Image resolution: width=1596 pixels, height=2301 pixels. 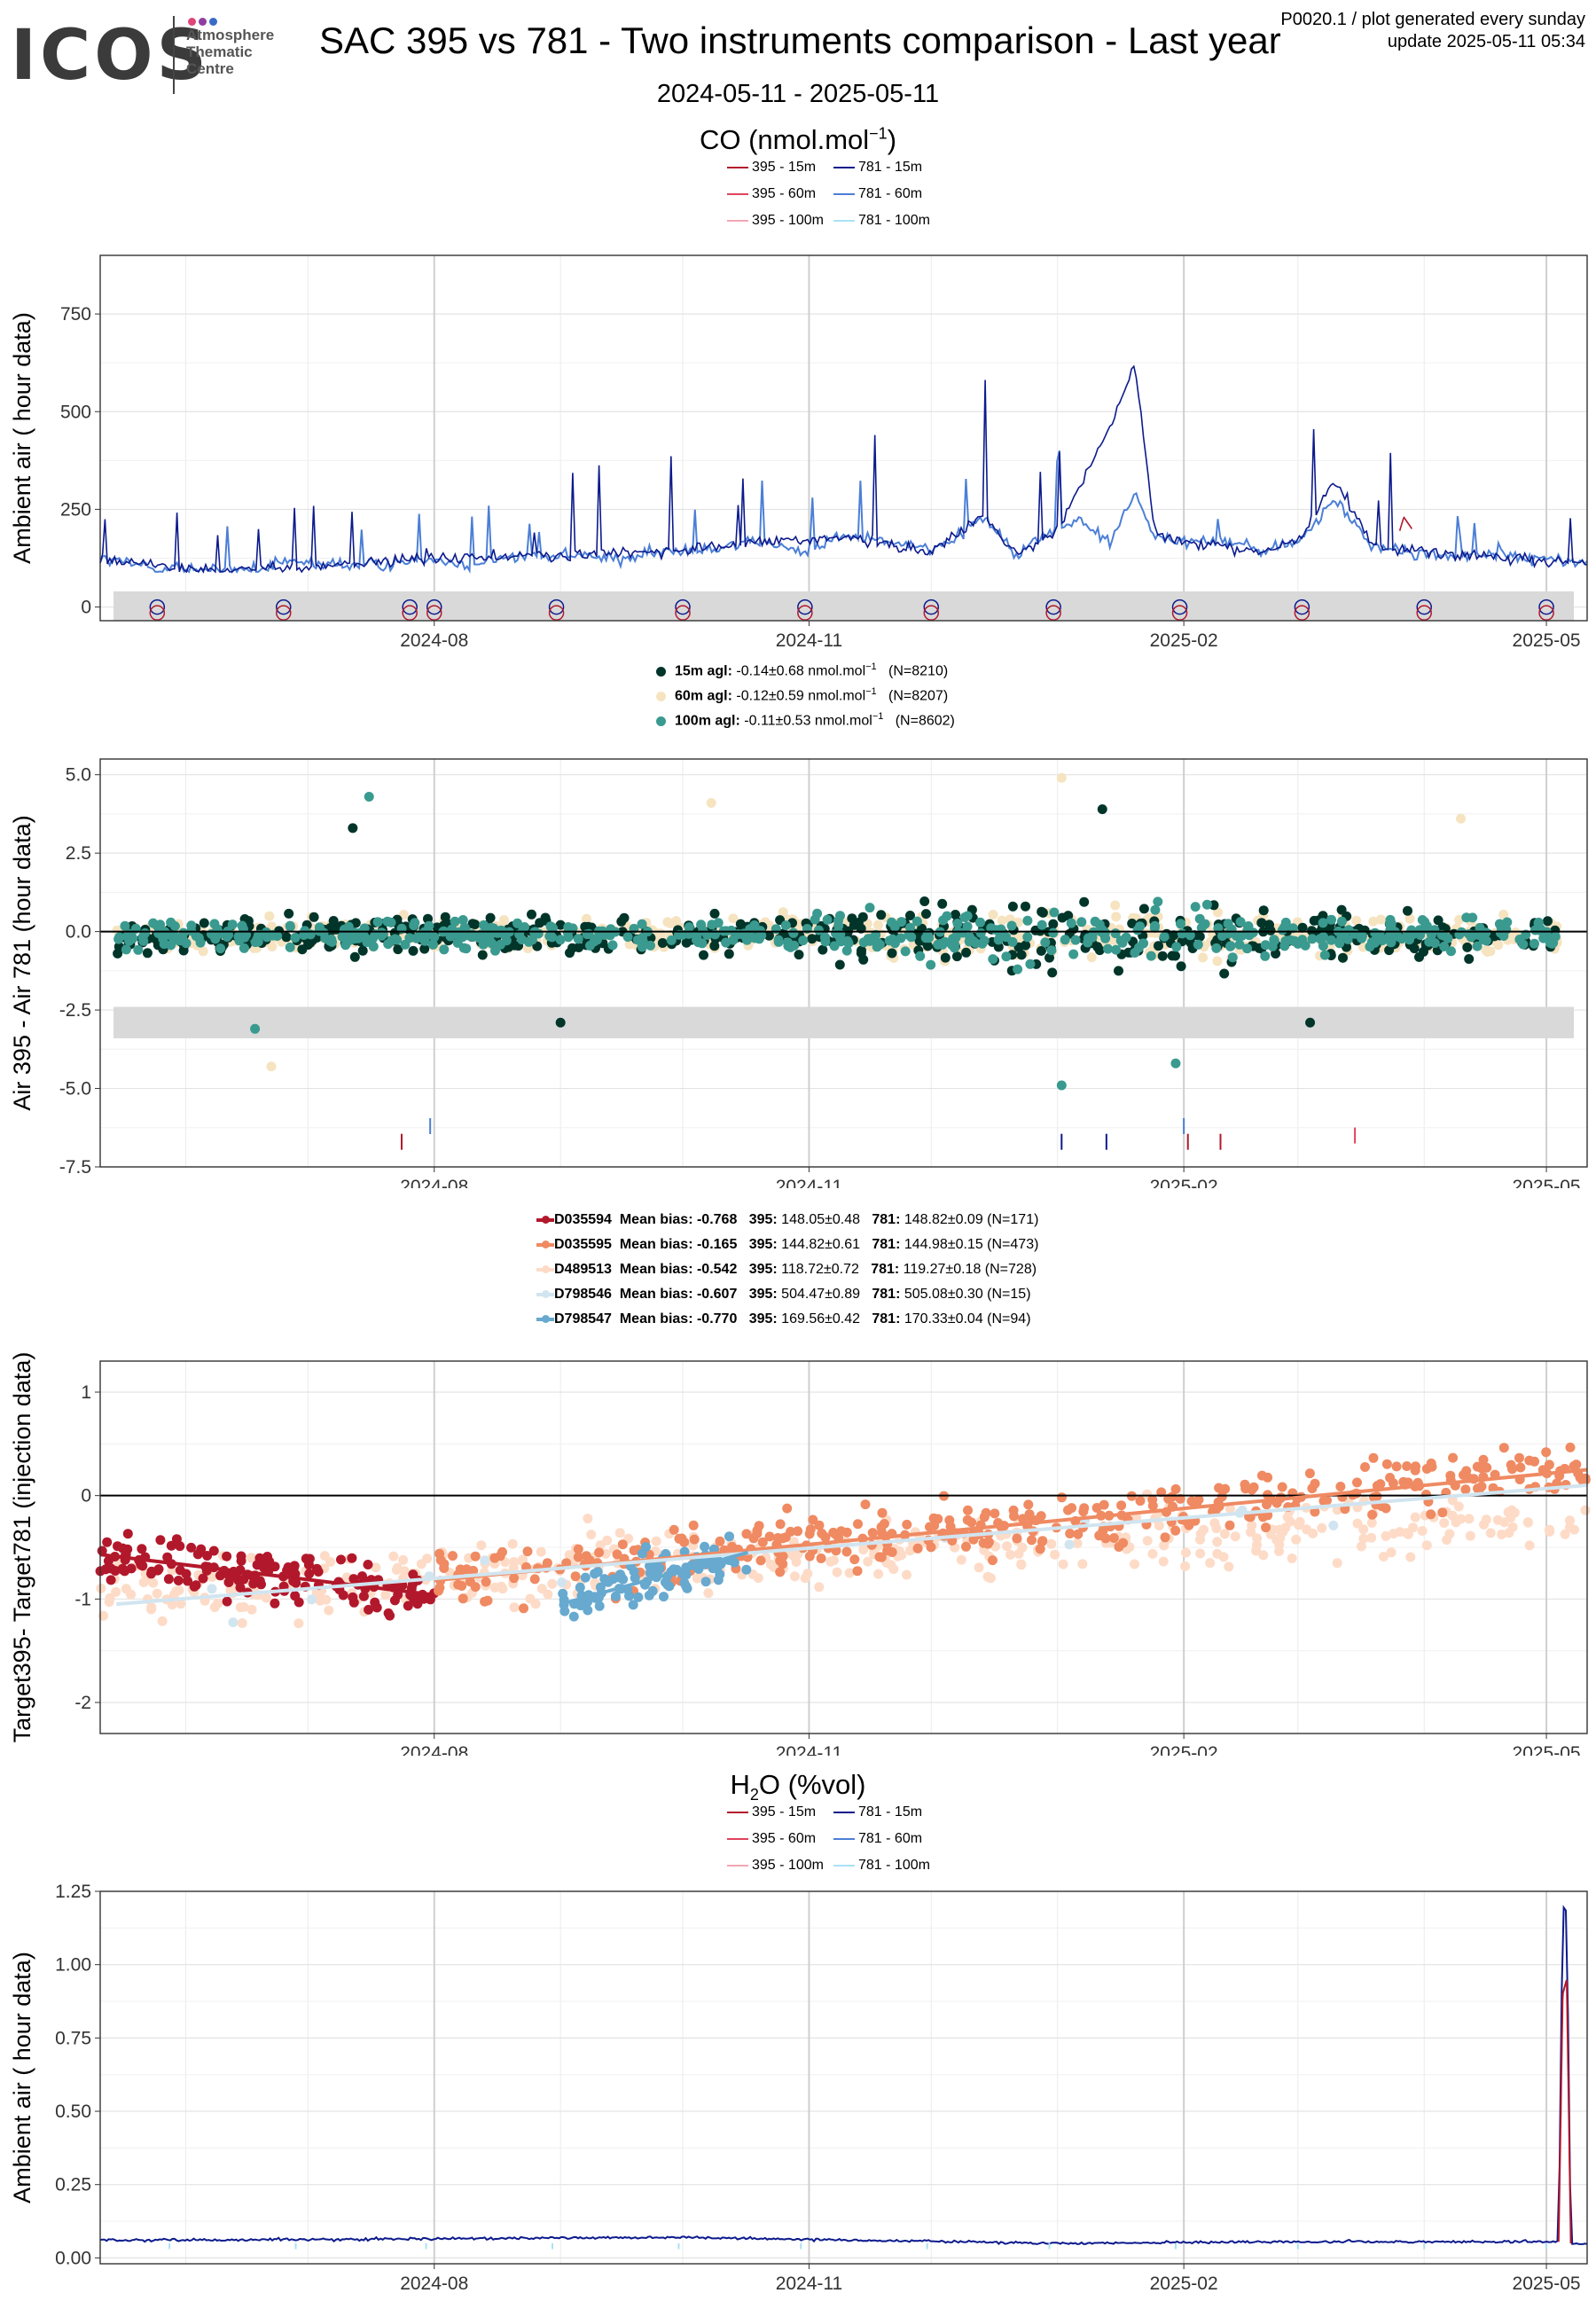 What do you see at coordinates (809, 1182) in the screenshot?
I see `x-tick-label: 2024-11` at bounding box center [809, 1182].